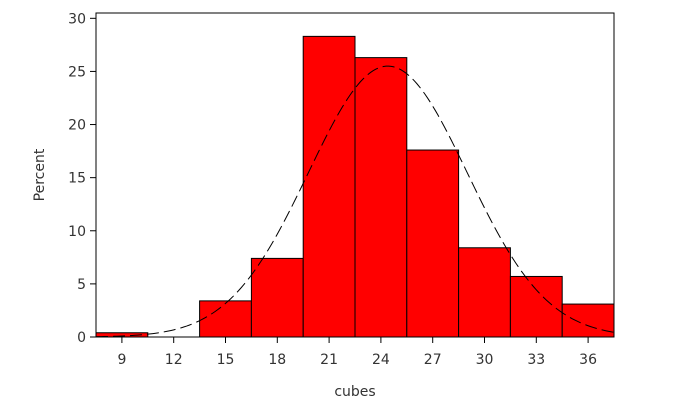 The height and width of the screenshot is (409, 687). Describe the element at coordinates (77, 72) in the screenshot. I see `y-tick-label: 25` at that location.